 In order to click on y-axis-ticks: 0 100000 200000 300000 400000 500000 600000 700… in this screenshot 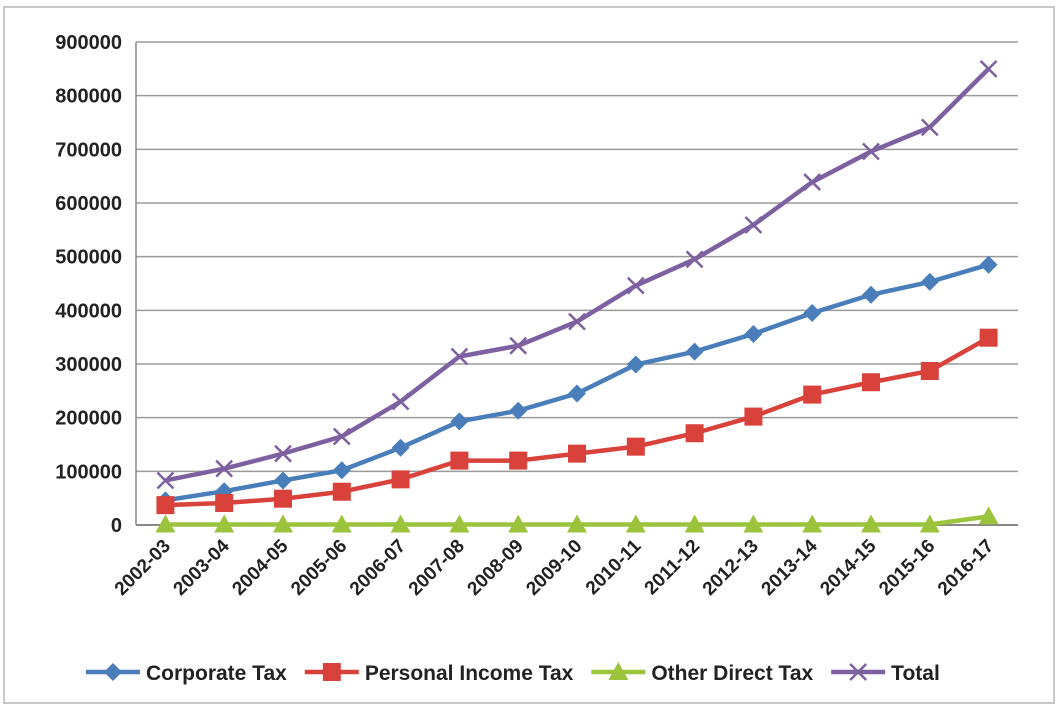, I will do `click(88, 284)`.